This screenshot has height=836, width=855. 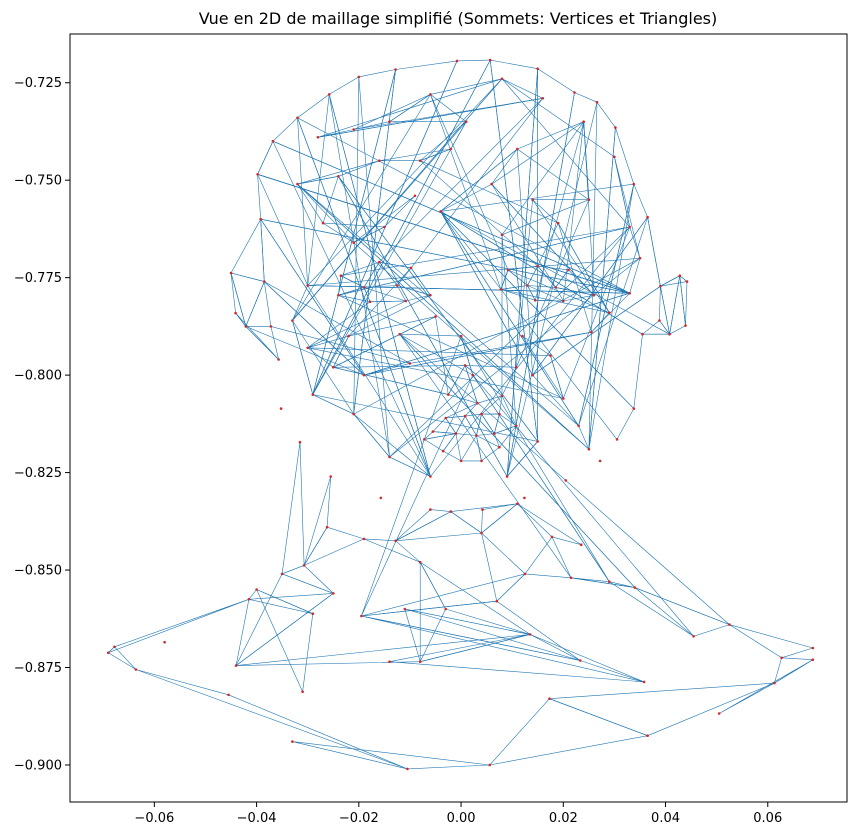 I want to click on x-tick-label: −0.04, so click(x=257, y=818).